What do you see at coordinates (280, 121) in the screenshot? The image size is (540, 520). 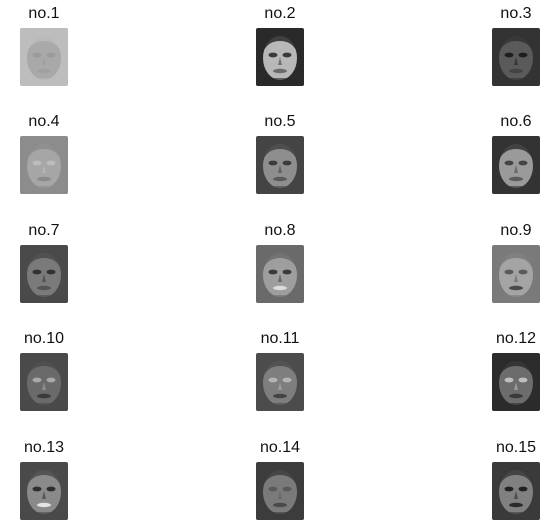 I see `face-title: no.5` at bounding box center [280, 121].